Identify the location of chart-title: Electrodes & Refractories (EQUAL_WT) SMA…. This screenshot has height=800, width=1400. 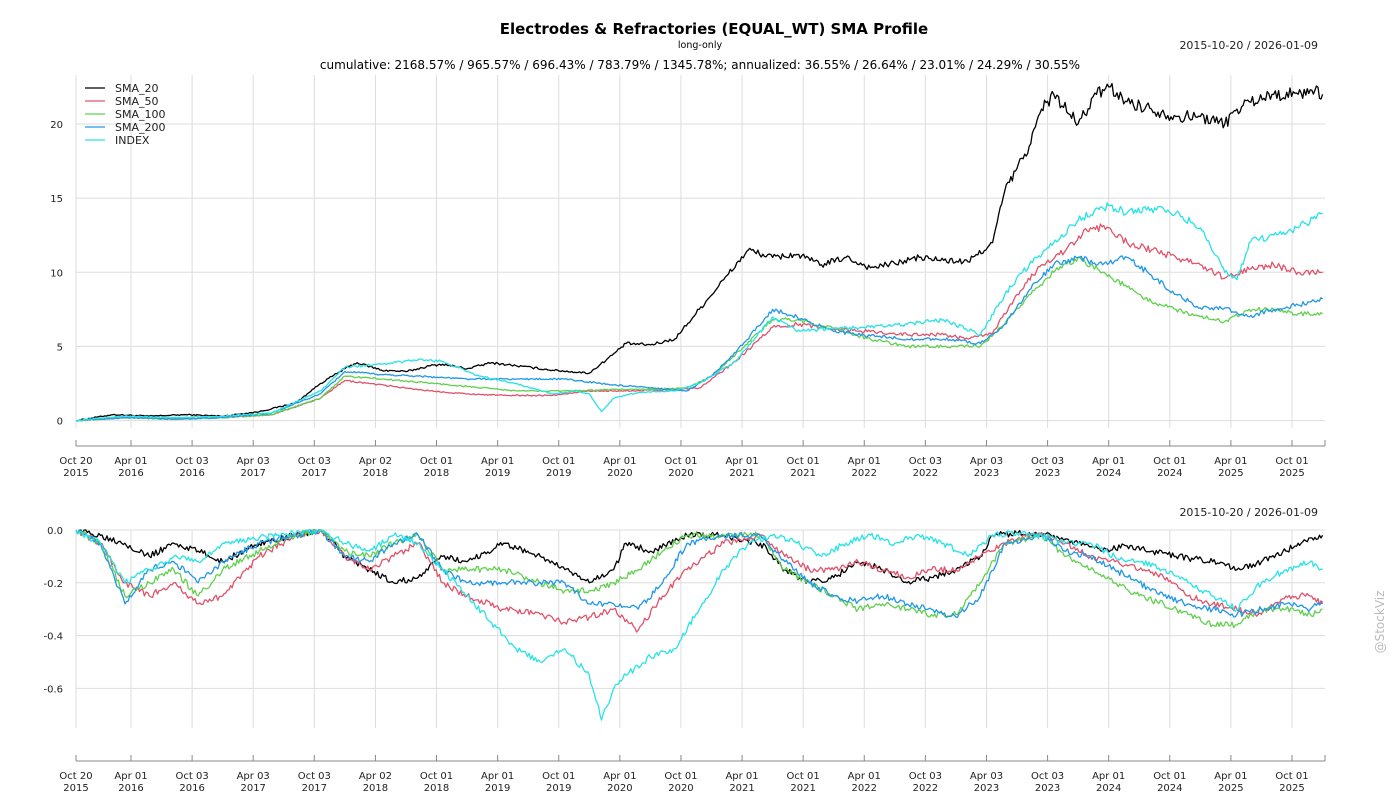
(714, 29).